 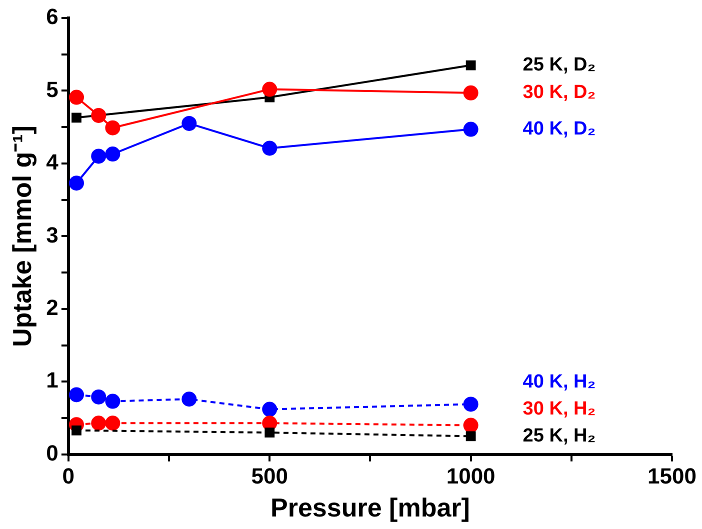 What do you see at coordinates (559, 65) in the screenshot?
I see `text: 25 K, D₂` at bounding box center [559, 65].